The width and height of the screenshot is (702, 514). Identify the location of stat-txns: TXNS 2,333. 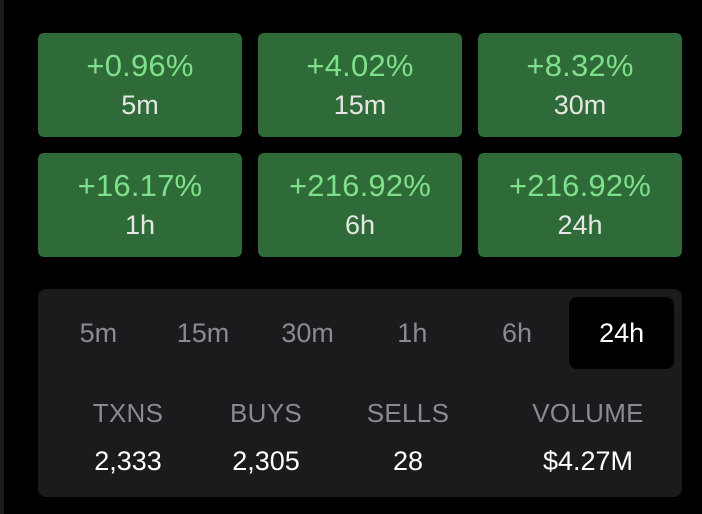
(128, 437).